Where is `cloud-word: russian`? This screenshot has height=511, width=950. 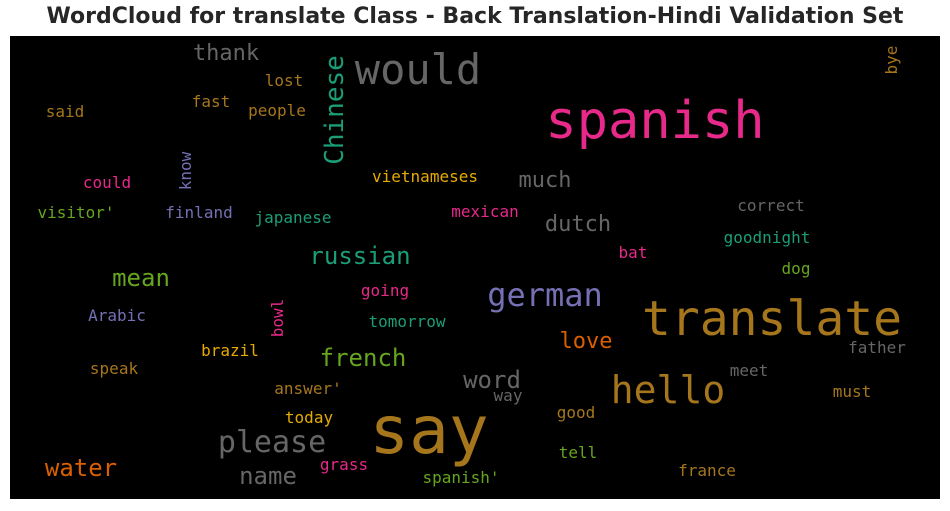 cloud-word: russian is located at coordinates (360, 256).